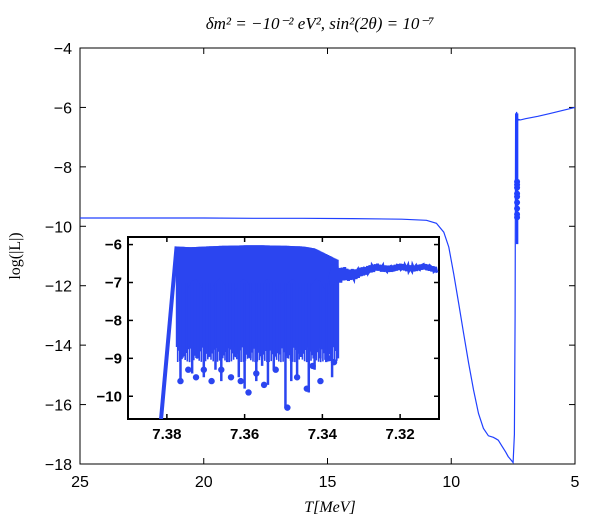 This screenshot has height=522, width=590. What do you see at coordinates (58, 465) in the screenshot?
I see `y-tick-label: −18` at bounding box center [58, 465].